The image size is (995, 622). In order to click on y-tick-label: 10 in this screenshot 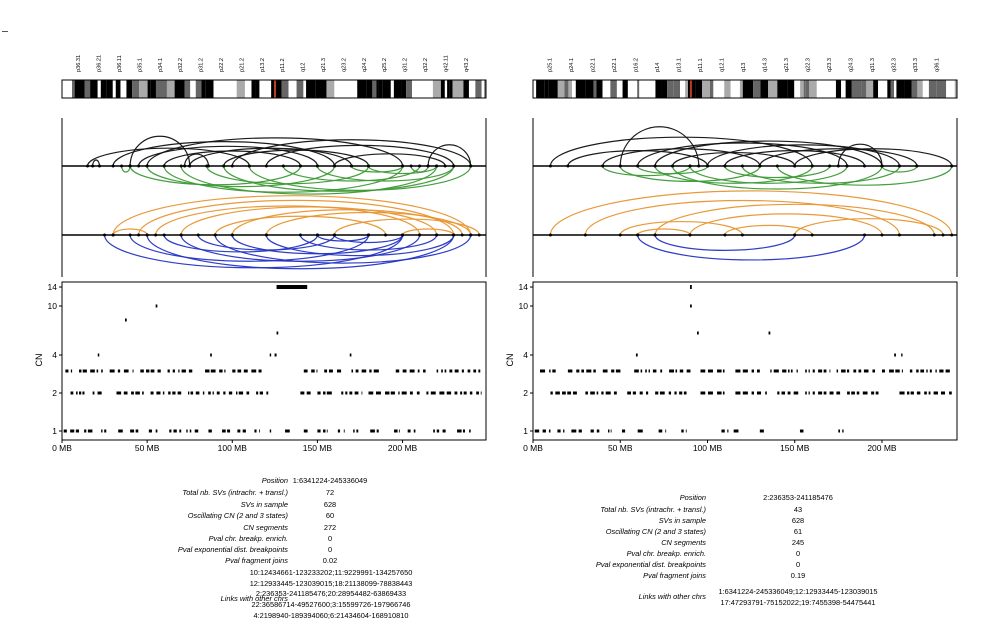, I will do `click(524, 306)`.